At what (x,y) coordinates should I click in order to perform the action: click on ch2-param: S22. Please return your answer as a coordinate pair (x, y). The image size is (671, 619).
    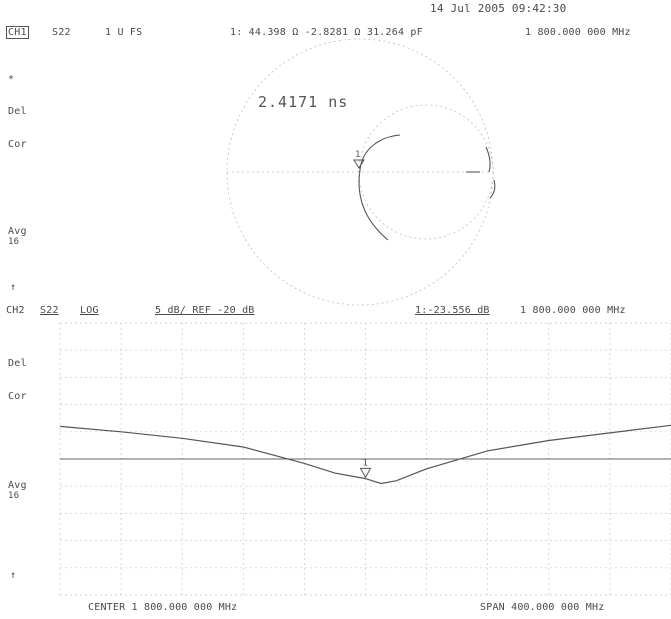
    Looking at the image, I should click on (49, 310).